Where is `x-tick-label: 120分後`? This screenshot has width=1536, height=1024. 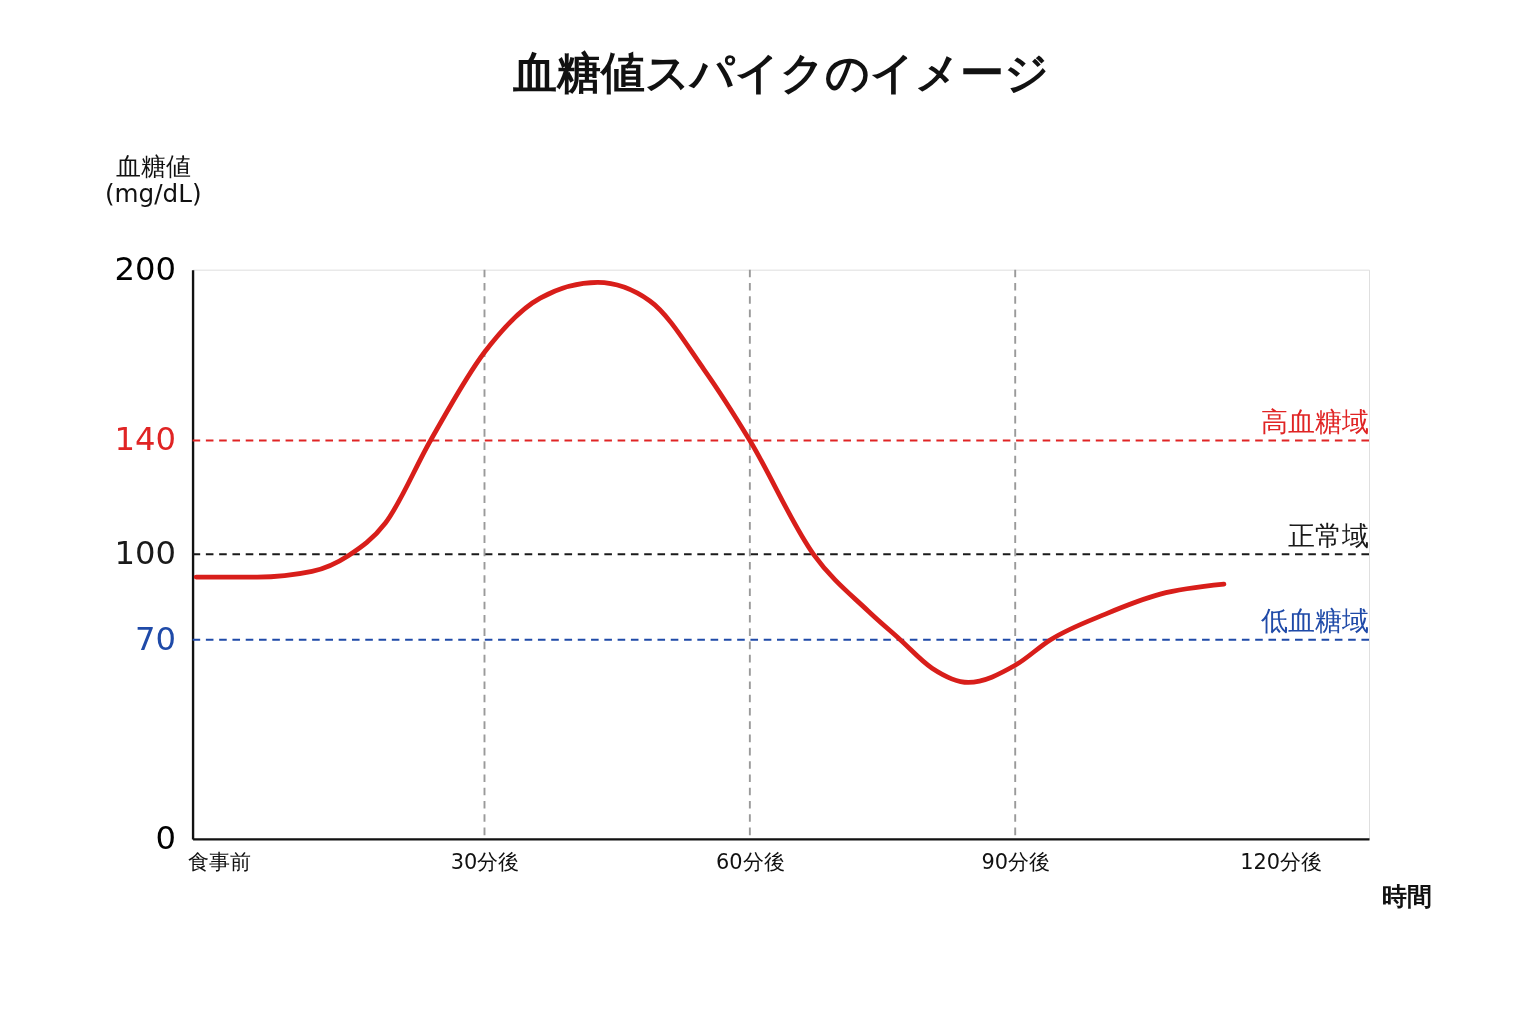
x-tick-label: 120分後 is located at coordinates (1281, 861).